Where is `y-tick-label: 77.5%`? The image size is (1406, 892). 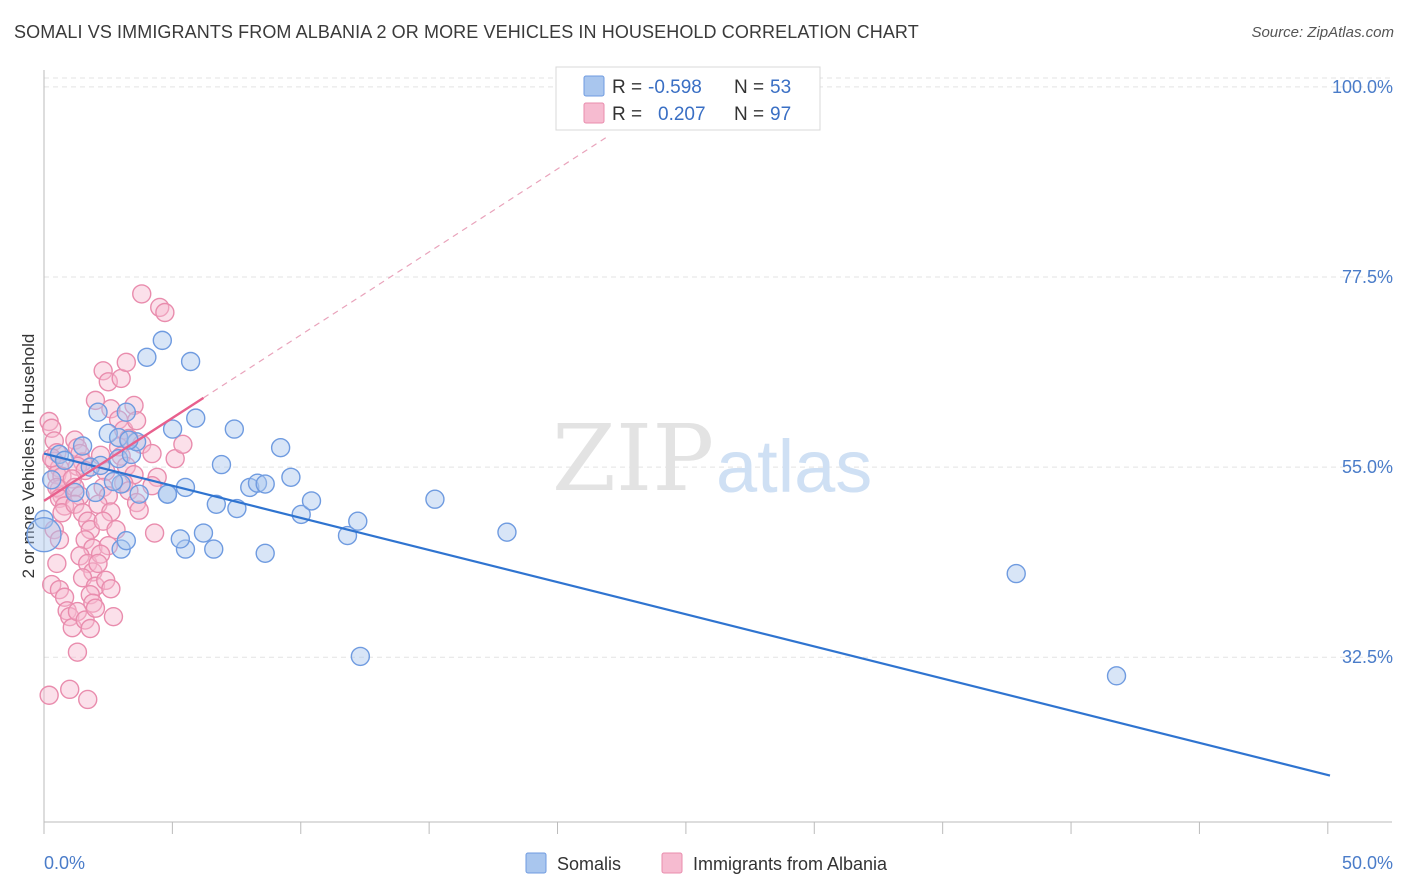
y-tick-label: 77.5% is located at coordinates (1367, 277).